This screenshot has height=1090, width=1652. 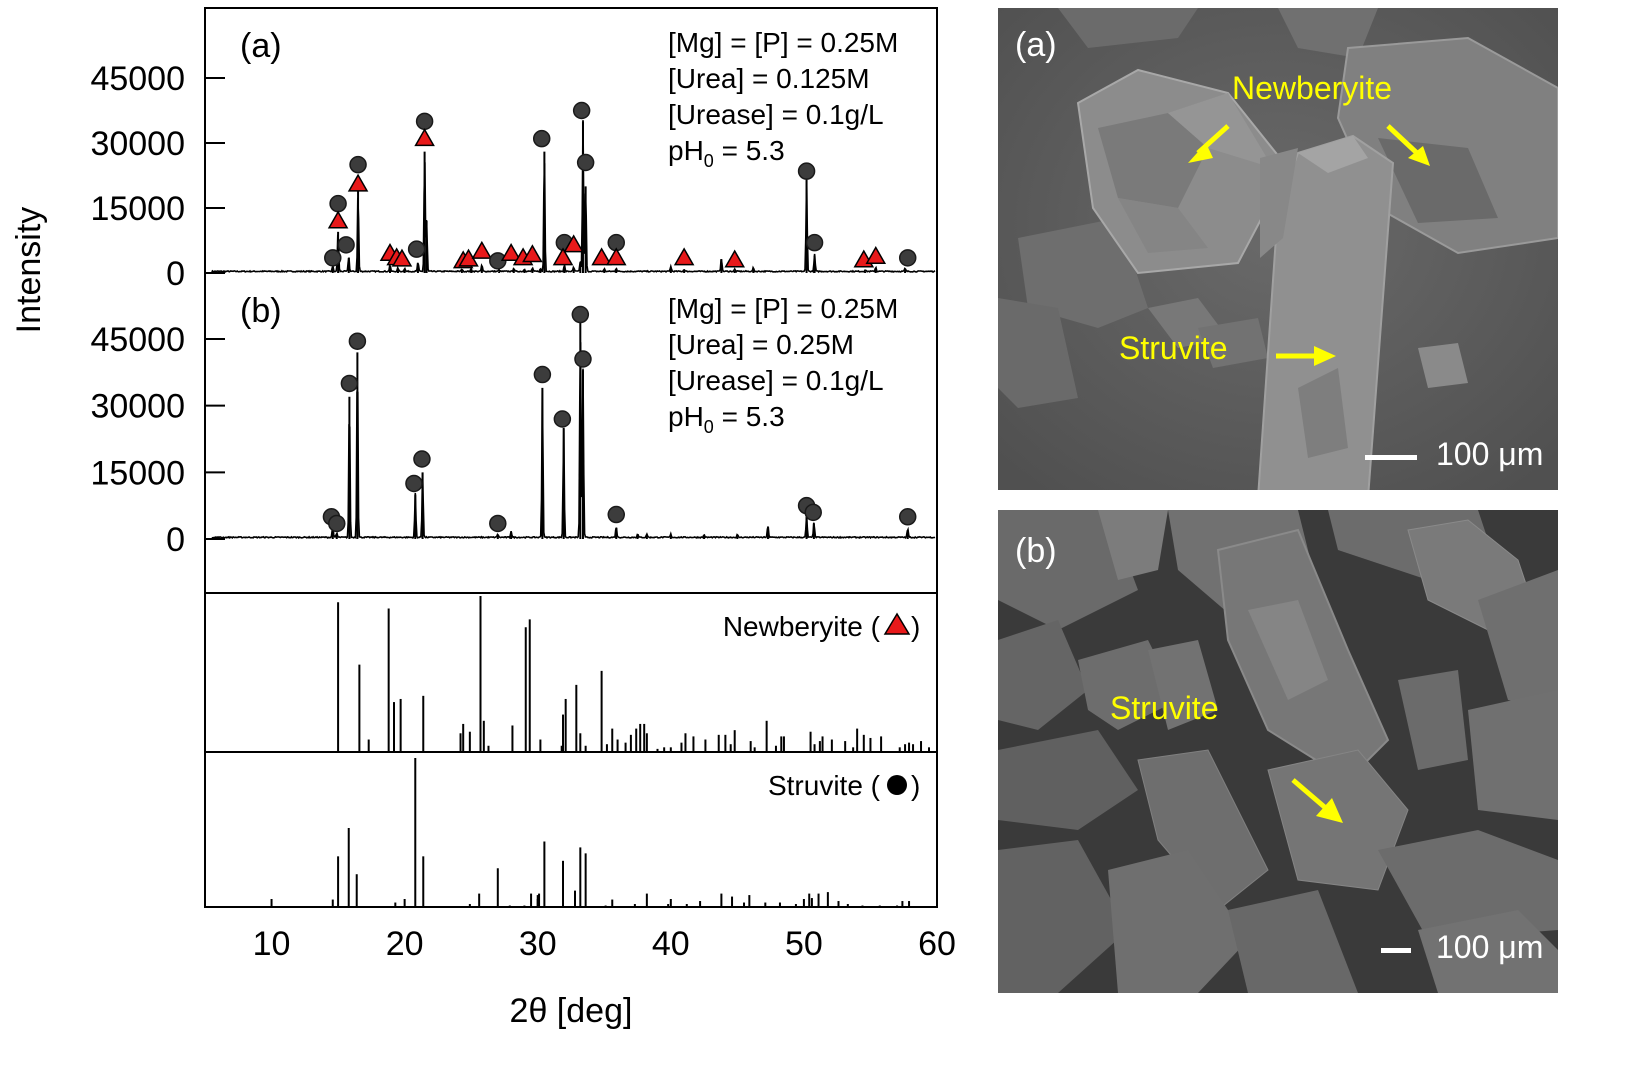 I want to click on condition-b-3: pH0 = 5.3, so click(x=726, y=419).